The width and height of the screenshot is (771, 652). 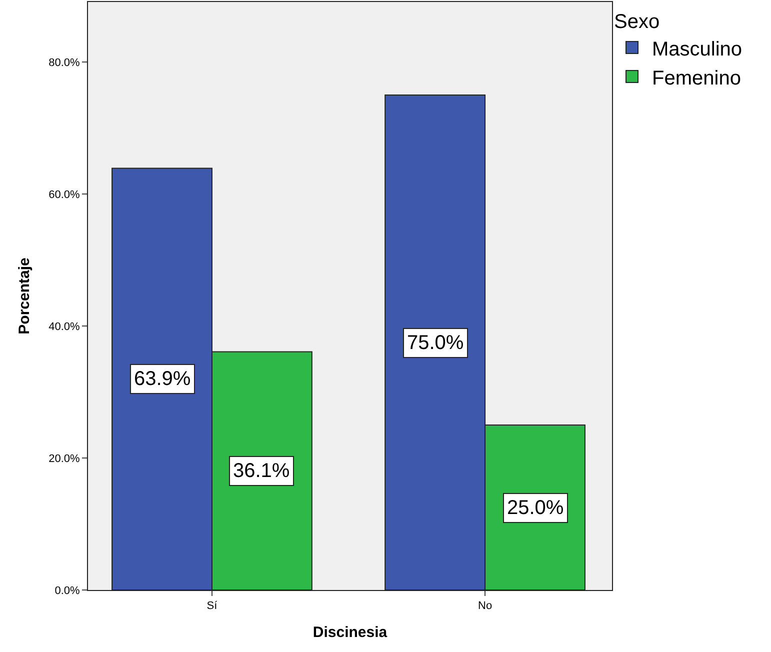 What do you see at coordinates (261, 471) in the screenshot?
I see `data-label: 36.1%` at bounding box center [261, 471].